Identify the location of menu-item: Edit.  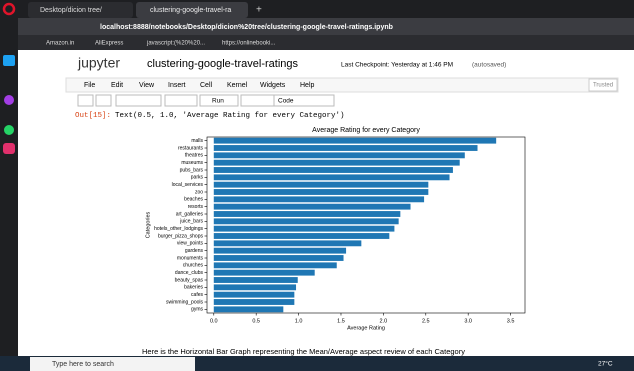
(117, 85).